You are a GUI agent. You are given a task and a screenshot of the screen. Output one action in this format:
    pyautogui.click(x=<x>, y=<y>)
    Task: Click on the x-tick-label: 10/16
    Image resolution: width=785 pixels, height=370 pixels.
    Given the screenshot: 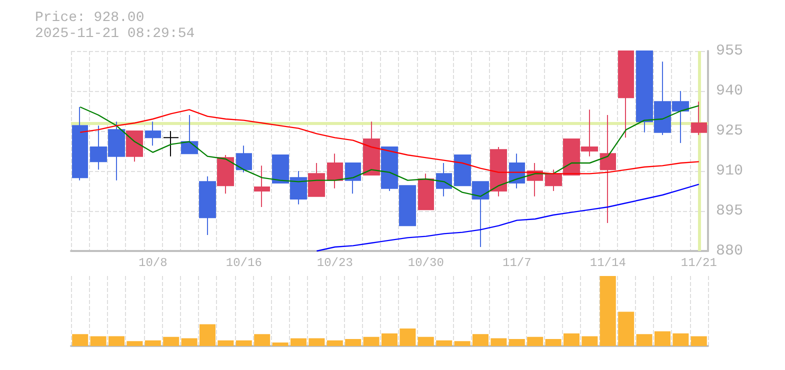 What is the action you would take?
    pyautogui.click(x=244, y=263)
    